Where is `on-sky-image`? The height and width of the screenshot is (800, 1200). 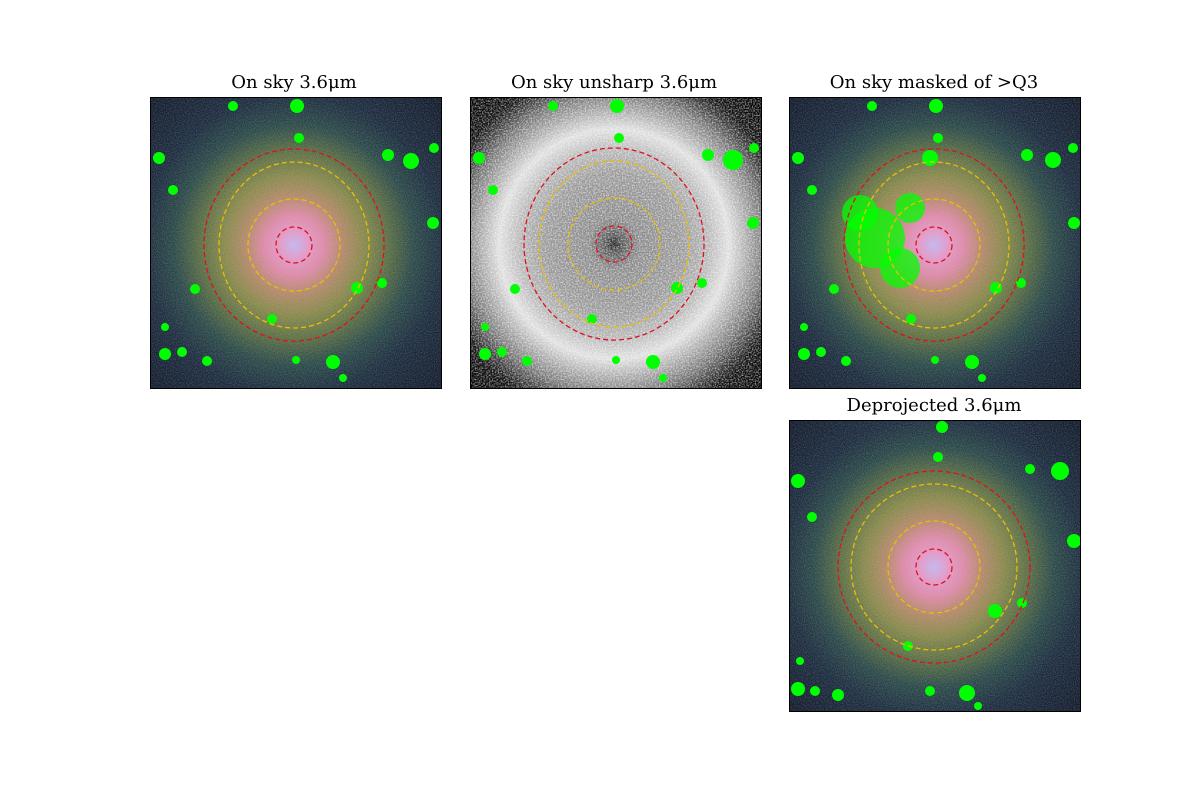 on-sky-image is located at coordinates (296, 243).